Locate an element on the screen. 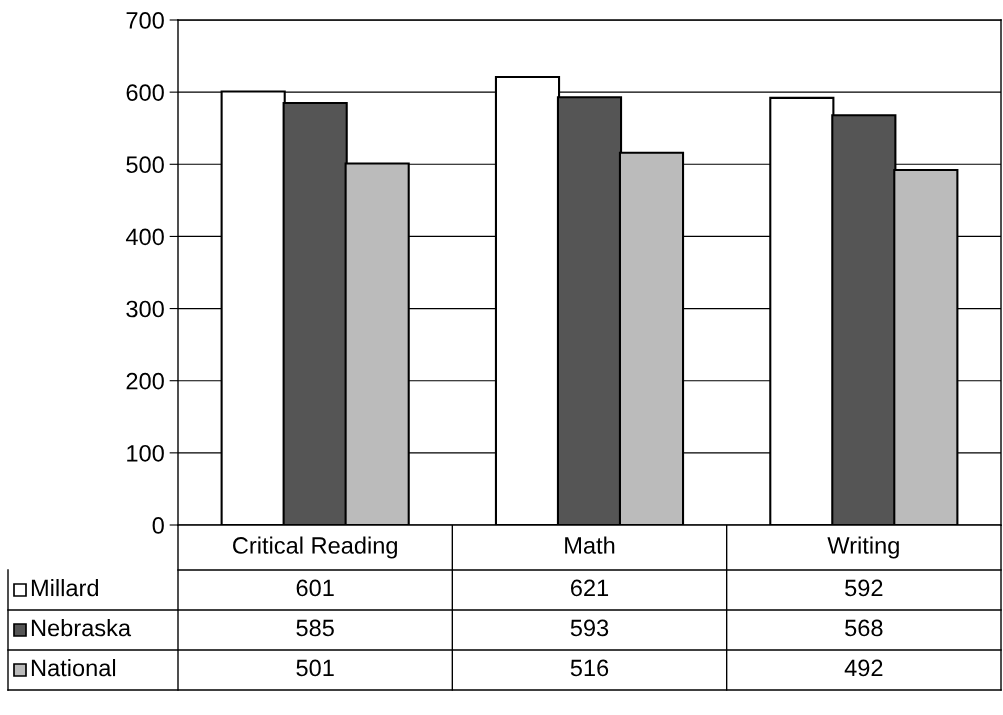 The width and height of the screenshot is (1003, 715). y-tick-label: 300 is located at coordinates (145, 309).